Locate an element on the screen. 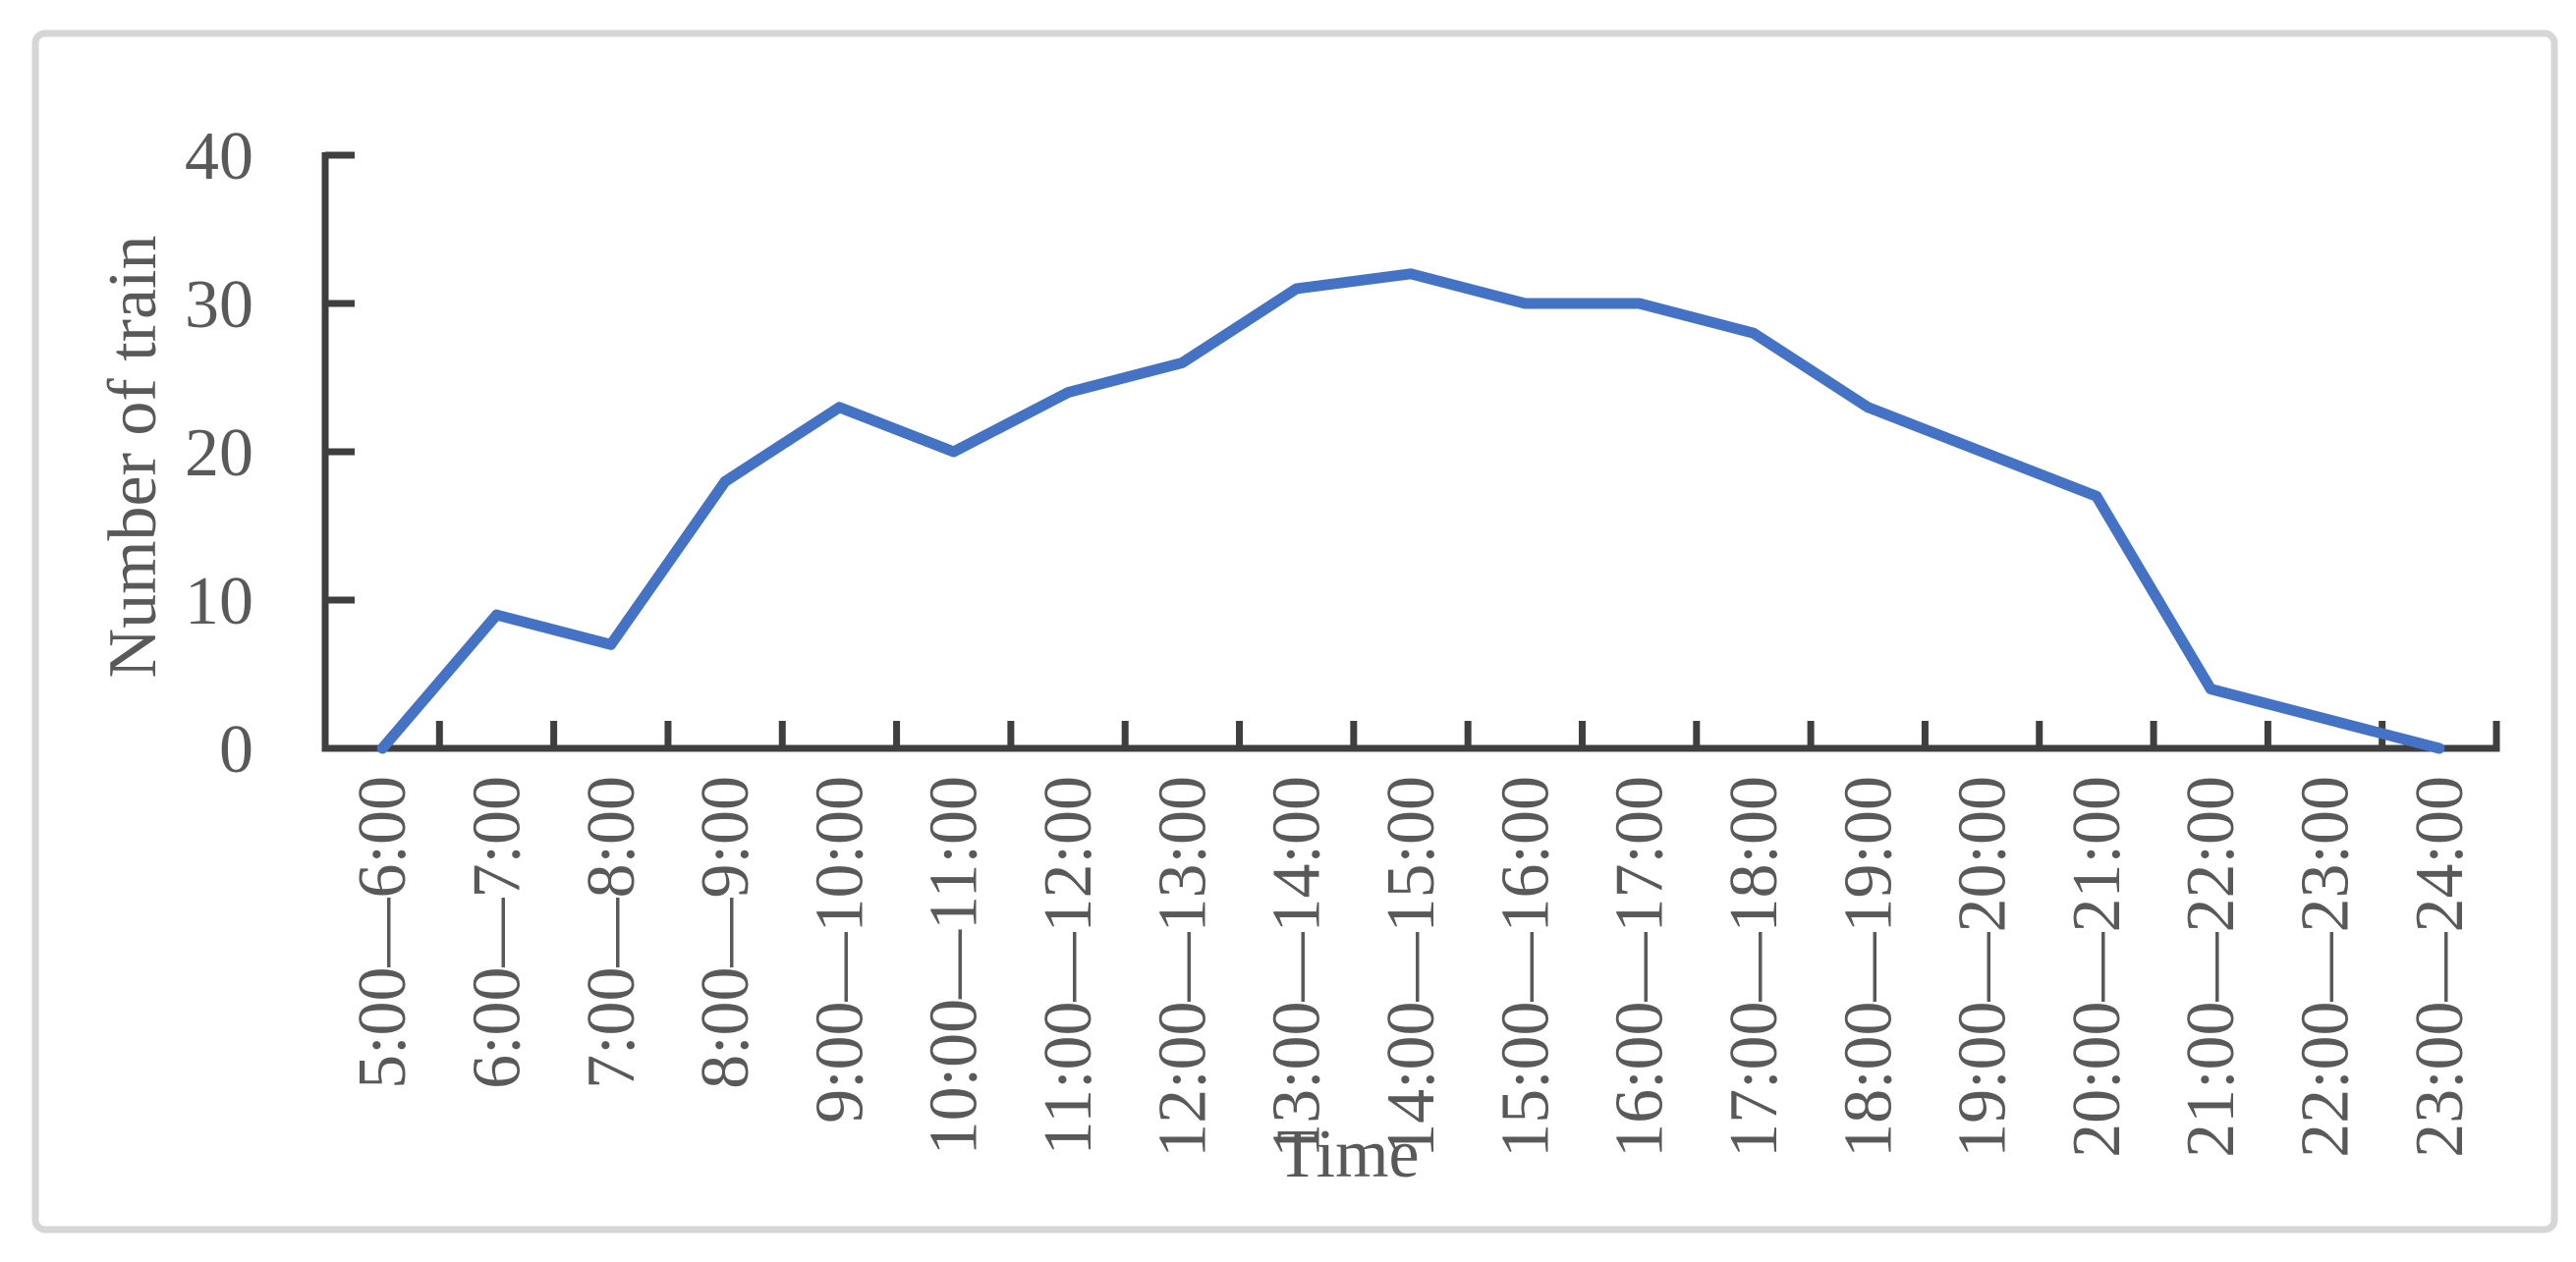  x-tick-label: 21:00—22:00 is located at coordinates (2211, 967).